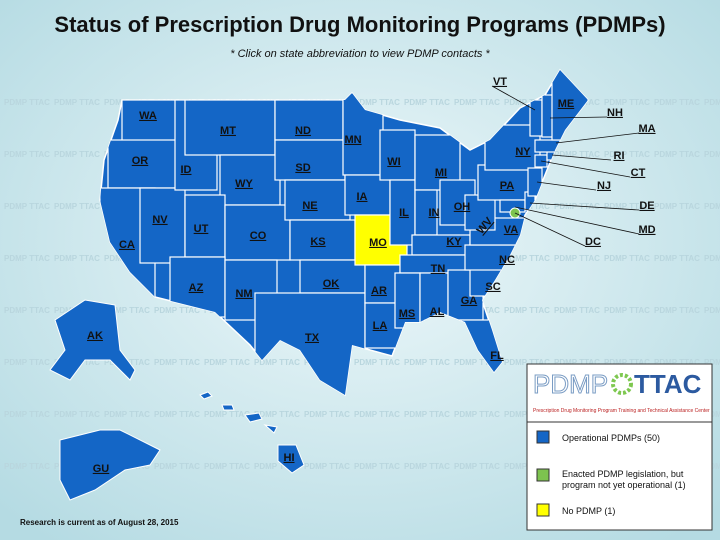  What do you see at coordinates (258, 236) in the screenshot?
I see `state-label: CO` at bounding box center [258, 236].